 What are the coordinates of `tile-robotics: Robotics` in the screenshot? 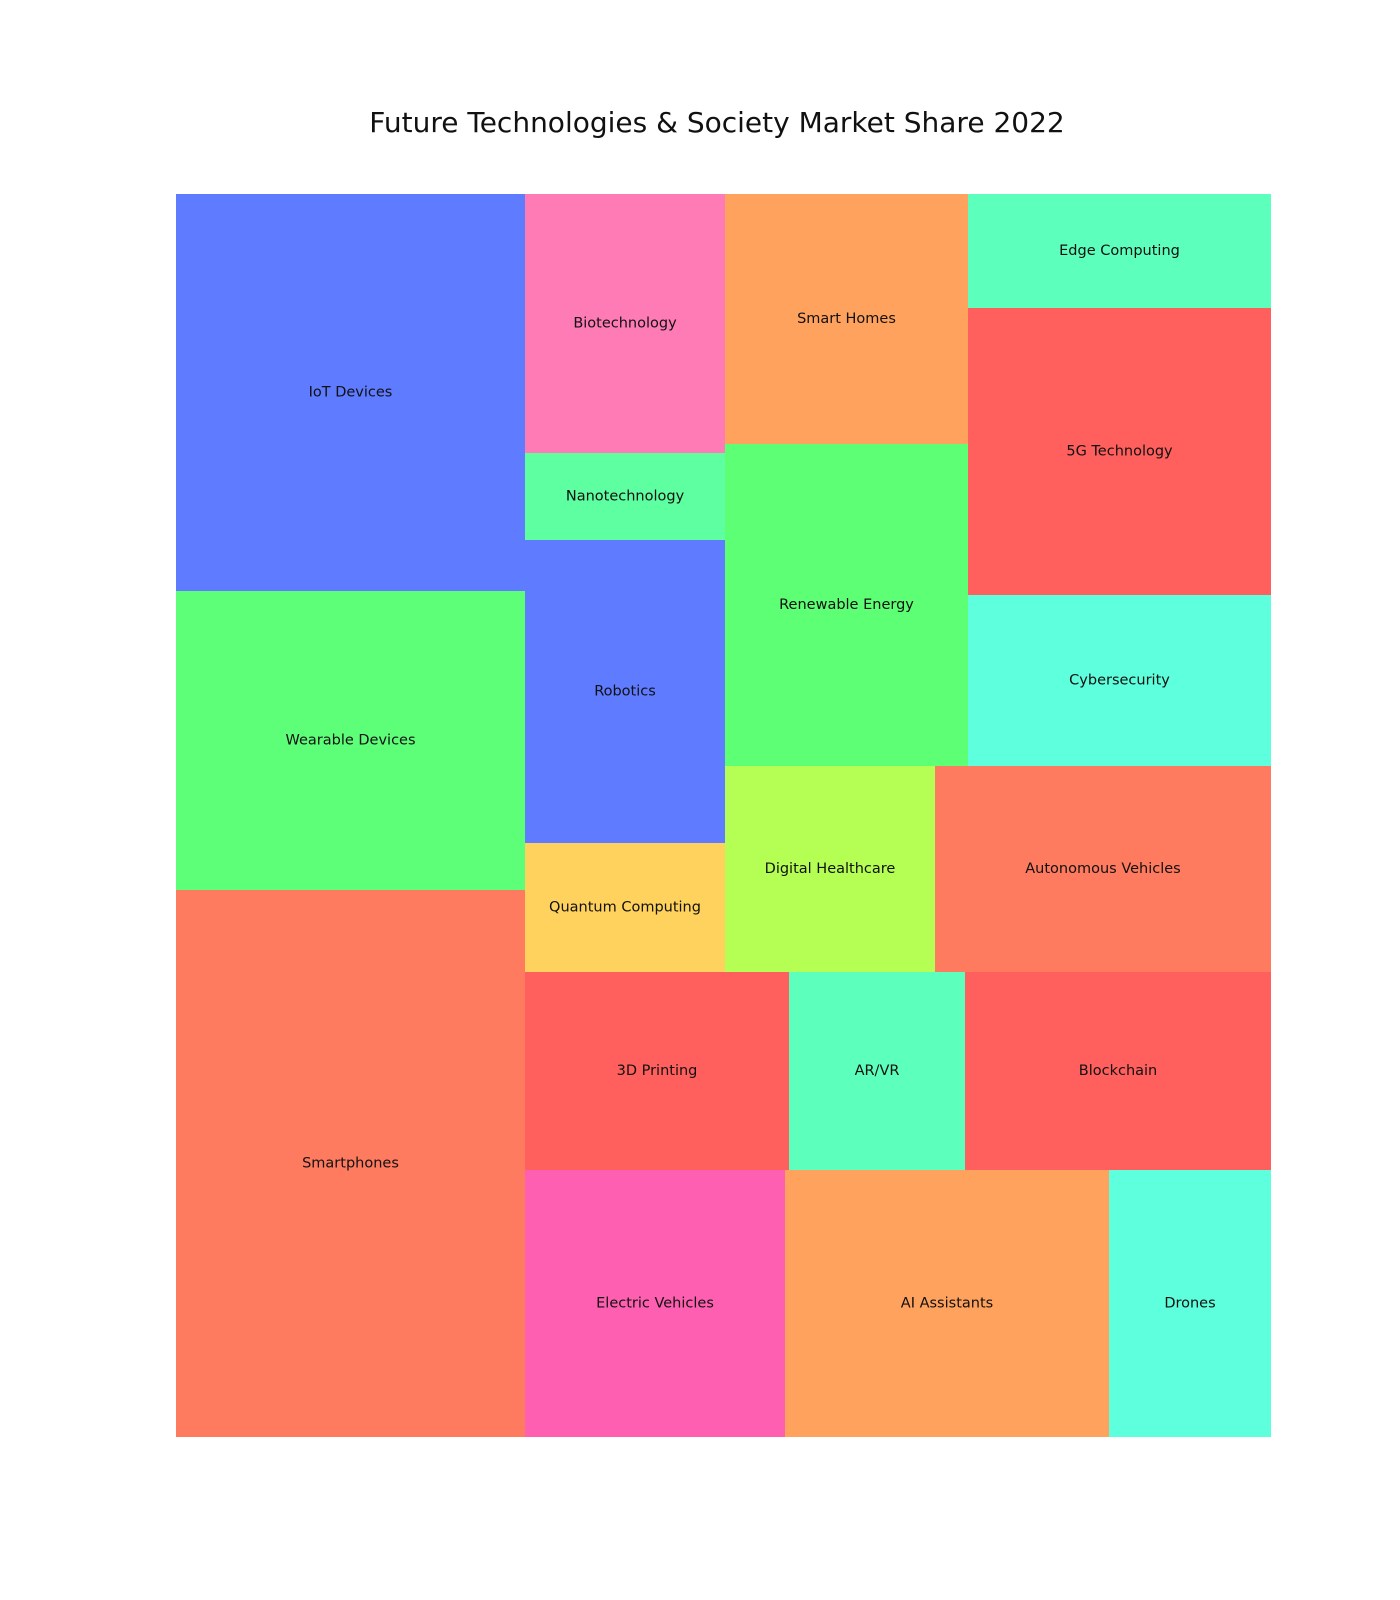 It's located at (625, 691).